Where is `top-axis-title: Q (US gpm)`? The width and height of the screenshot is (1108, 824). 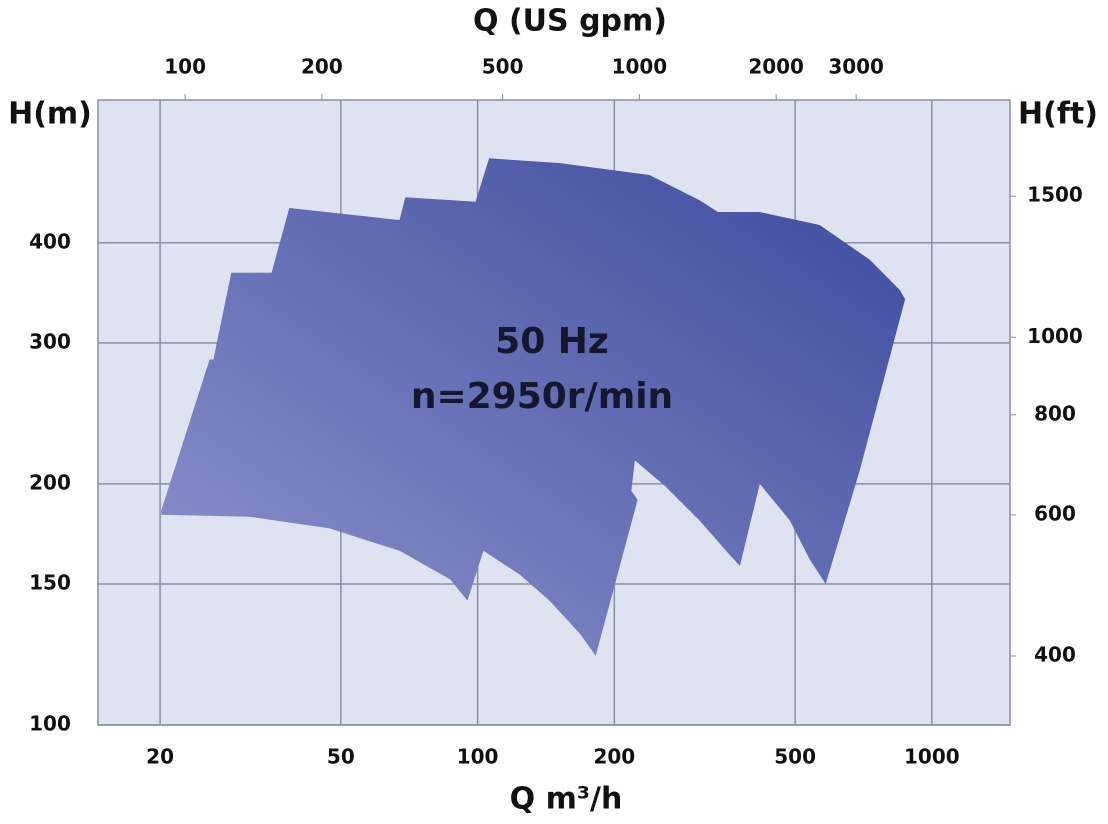 top-axis-title: Q (US gpm) is located at coordinates (570, 21).